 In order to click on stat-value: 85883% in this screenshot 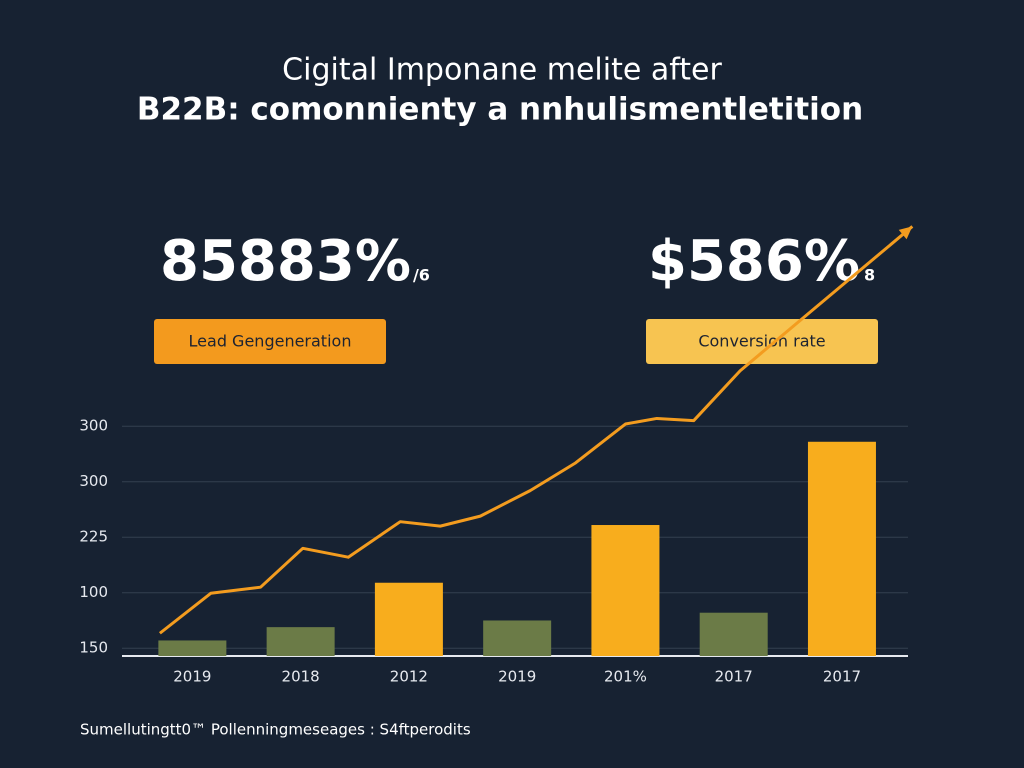, I will do `click(285, 261)`.